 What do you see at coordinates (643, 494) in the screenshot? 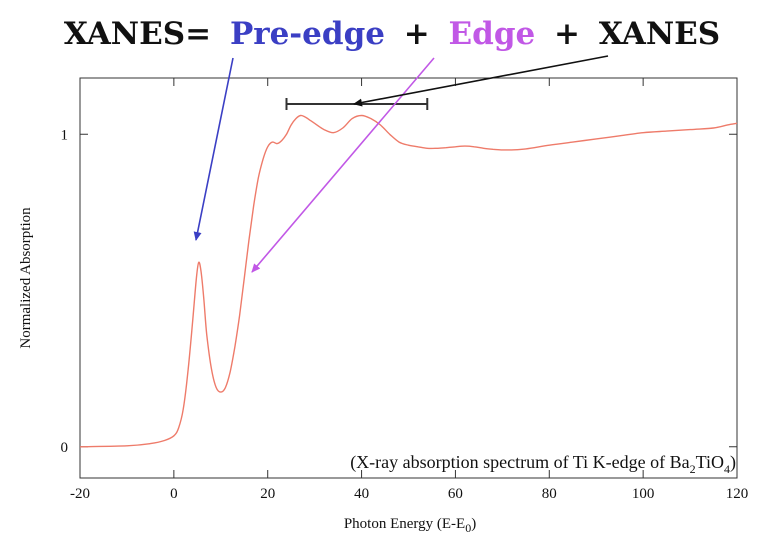
I see `x-tick-label: 100` at bounding box center [643, 494].